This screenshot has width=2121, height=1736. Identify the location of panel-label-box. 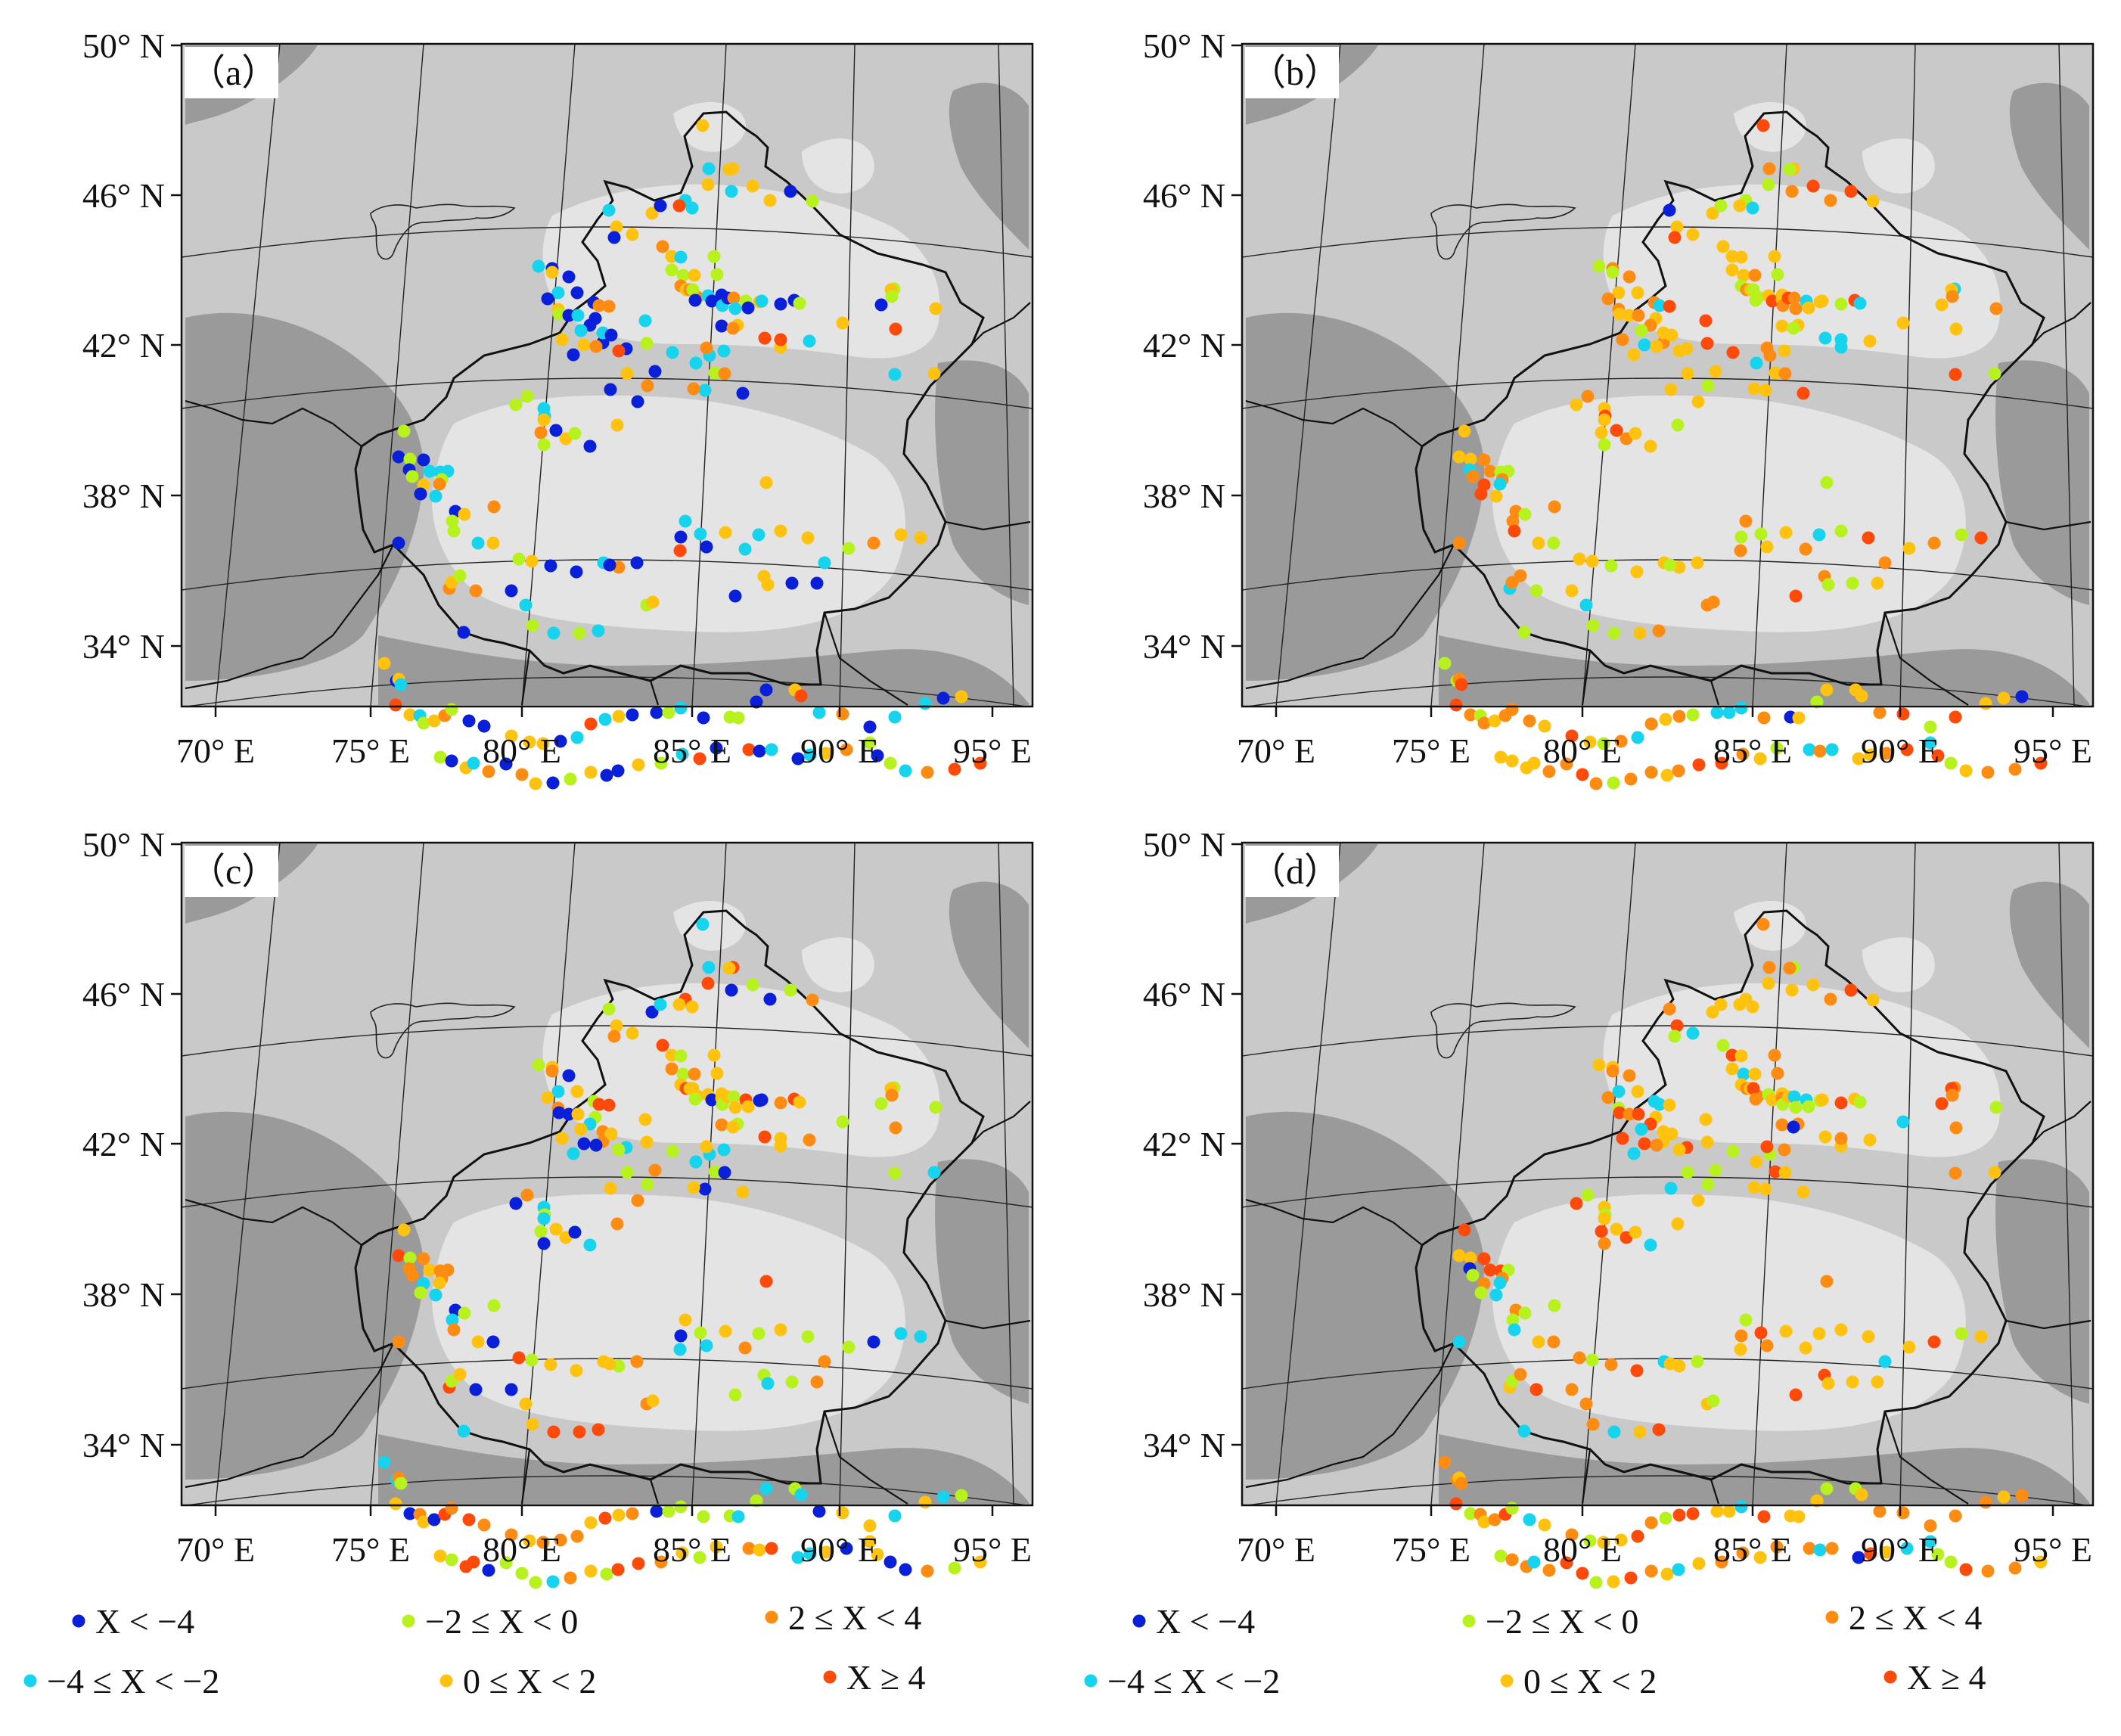
(231, 72).